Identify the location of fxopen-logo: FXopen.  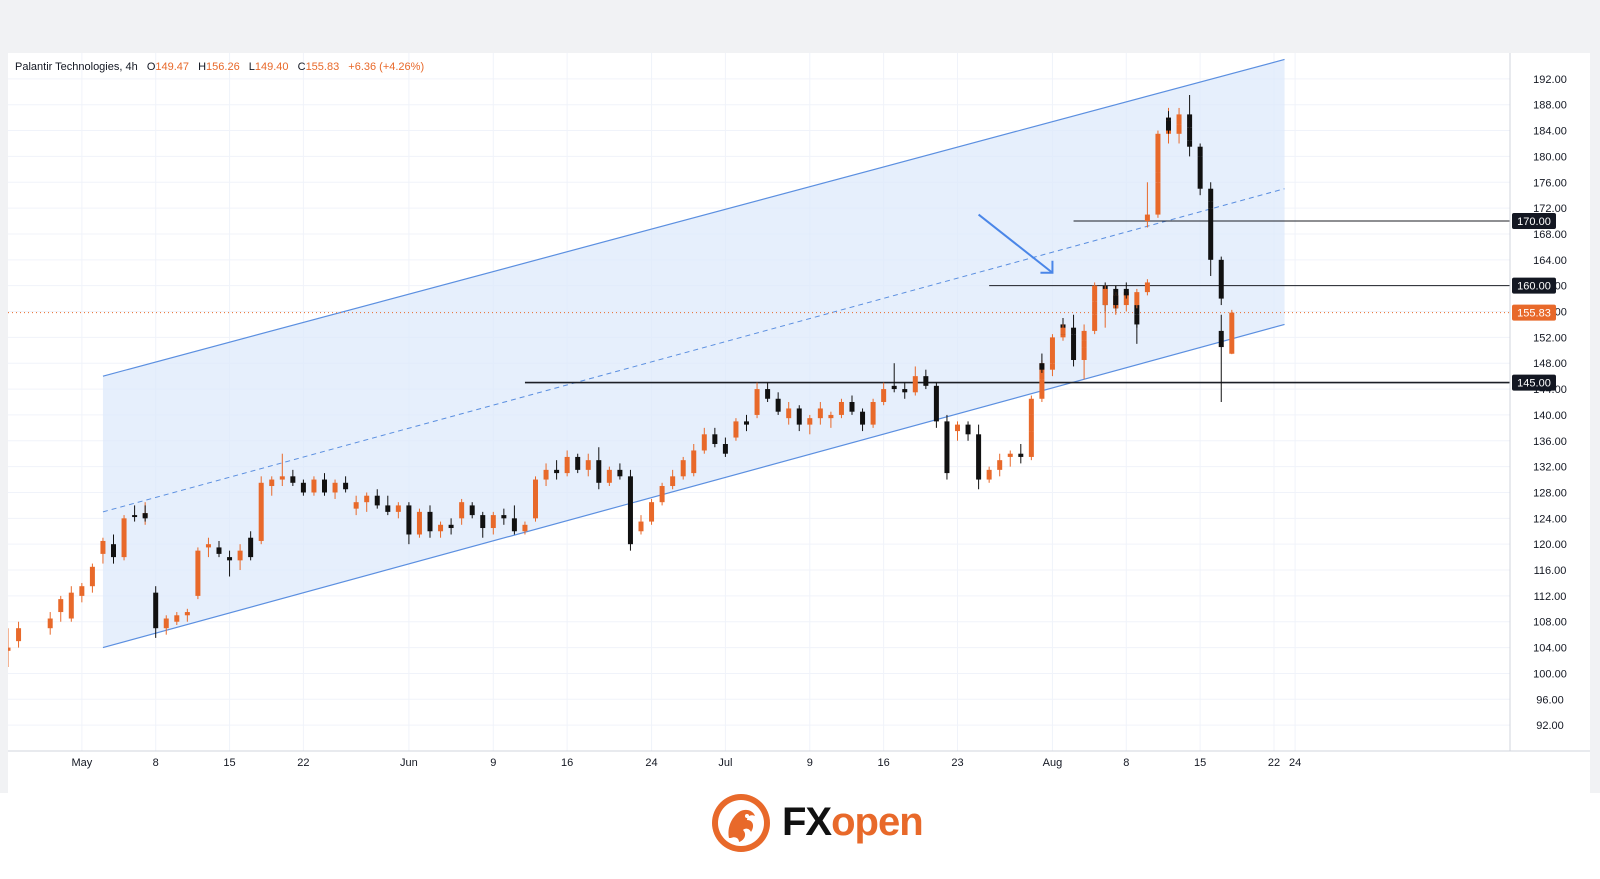
(853, 822).